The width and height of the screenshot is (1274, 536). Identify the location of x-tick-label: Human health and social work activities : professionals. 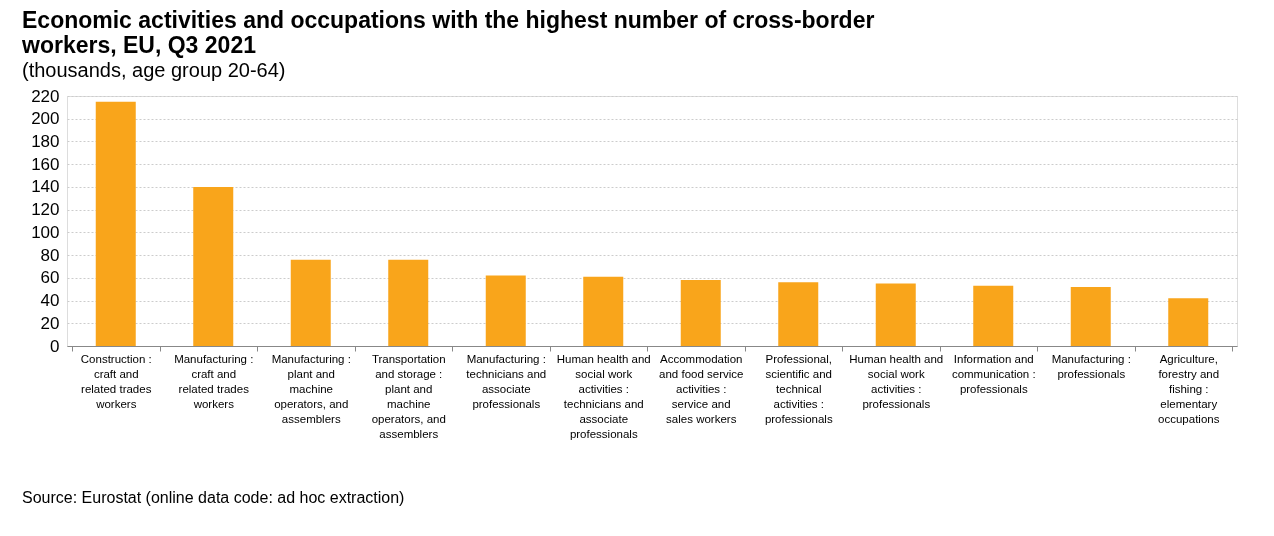
(896, 381).